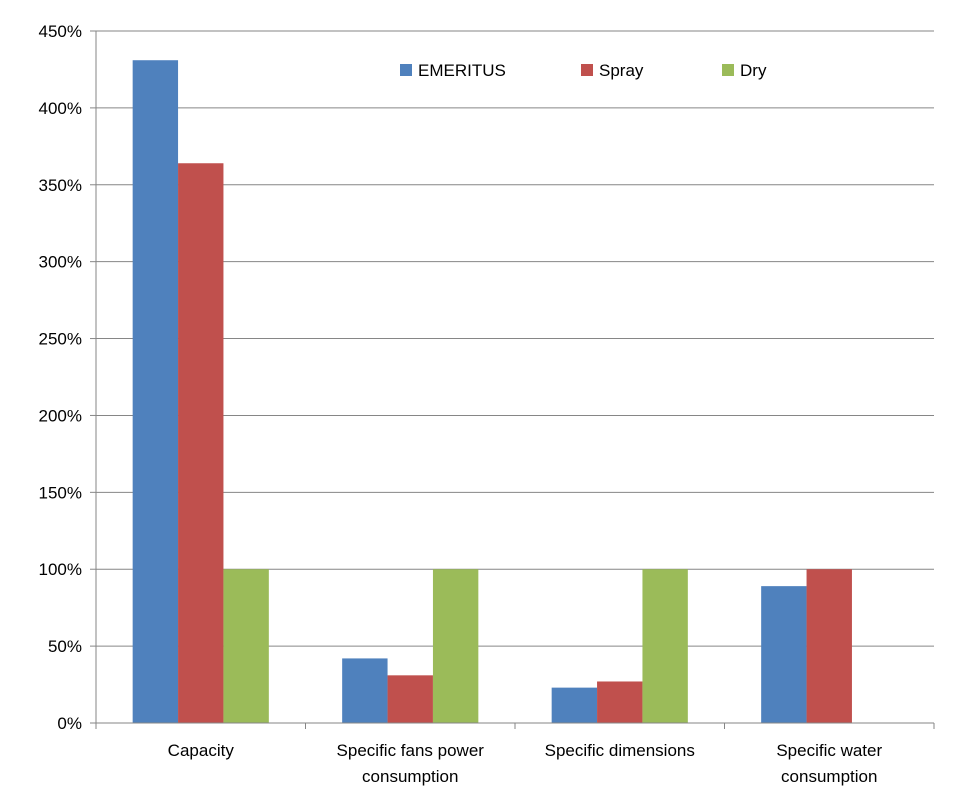 The width and height of the screenshot is (963, 809). What do you see at coordinates (411, 763) in the screenshot?
I see `x-category-label: Specific fans power consumption` at bounding box center [411, 763].